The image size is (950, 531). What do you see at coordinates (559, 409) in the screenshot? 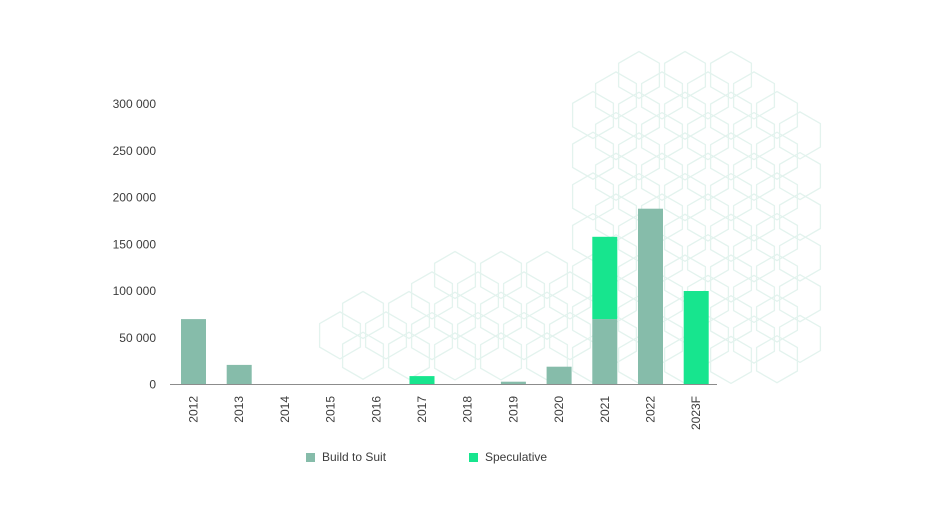
I see `x-tick-label: 2020` at bounding box center [559, 409].